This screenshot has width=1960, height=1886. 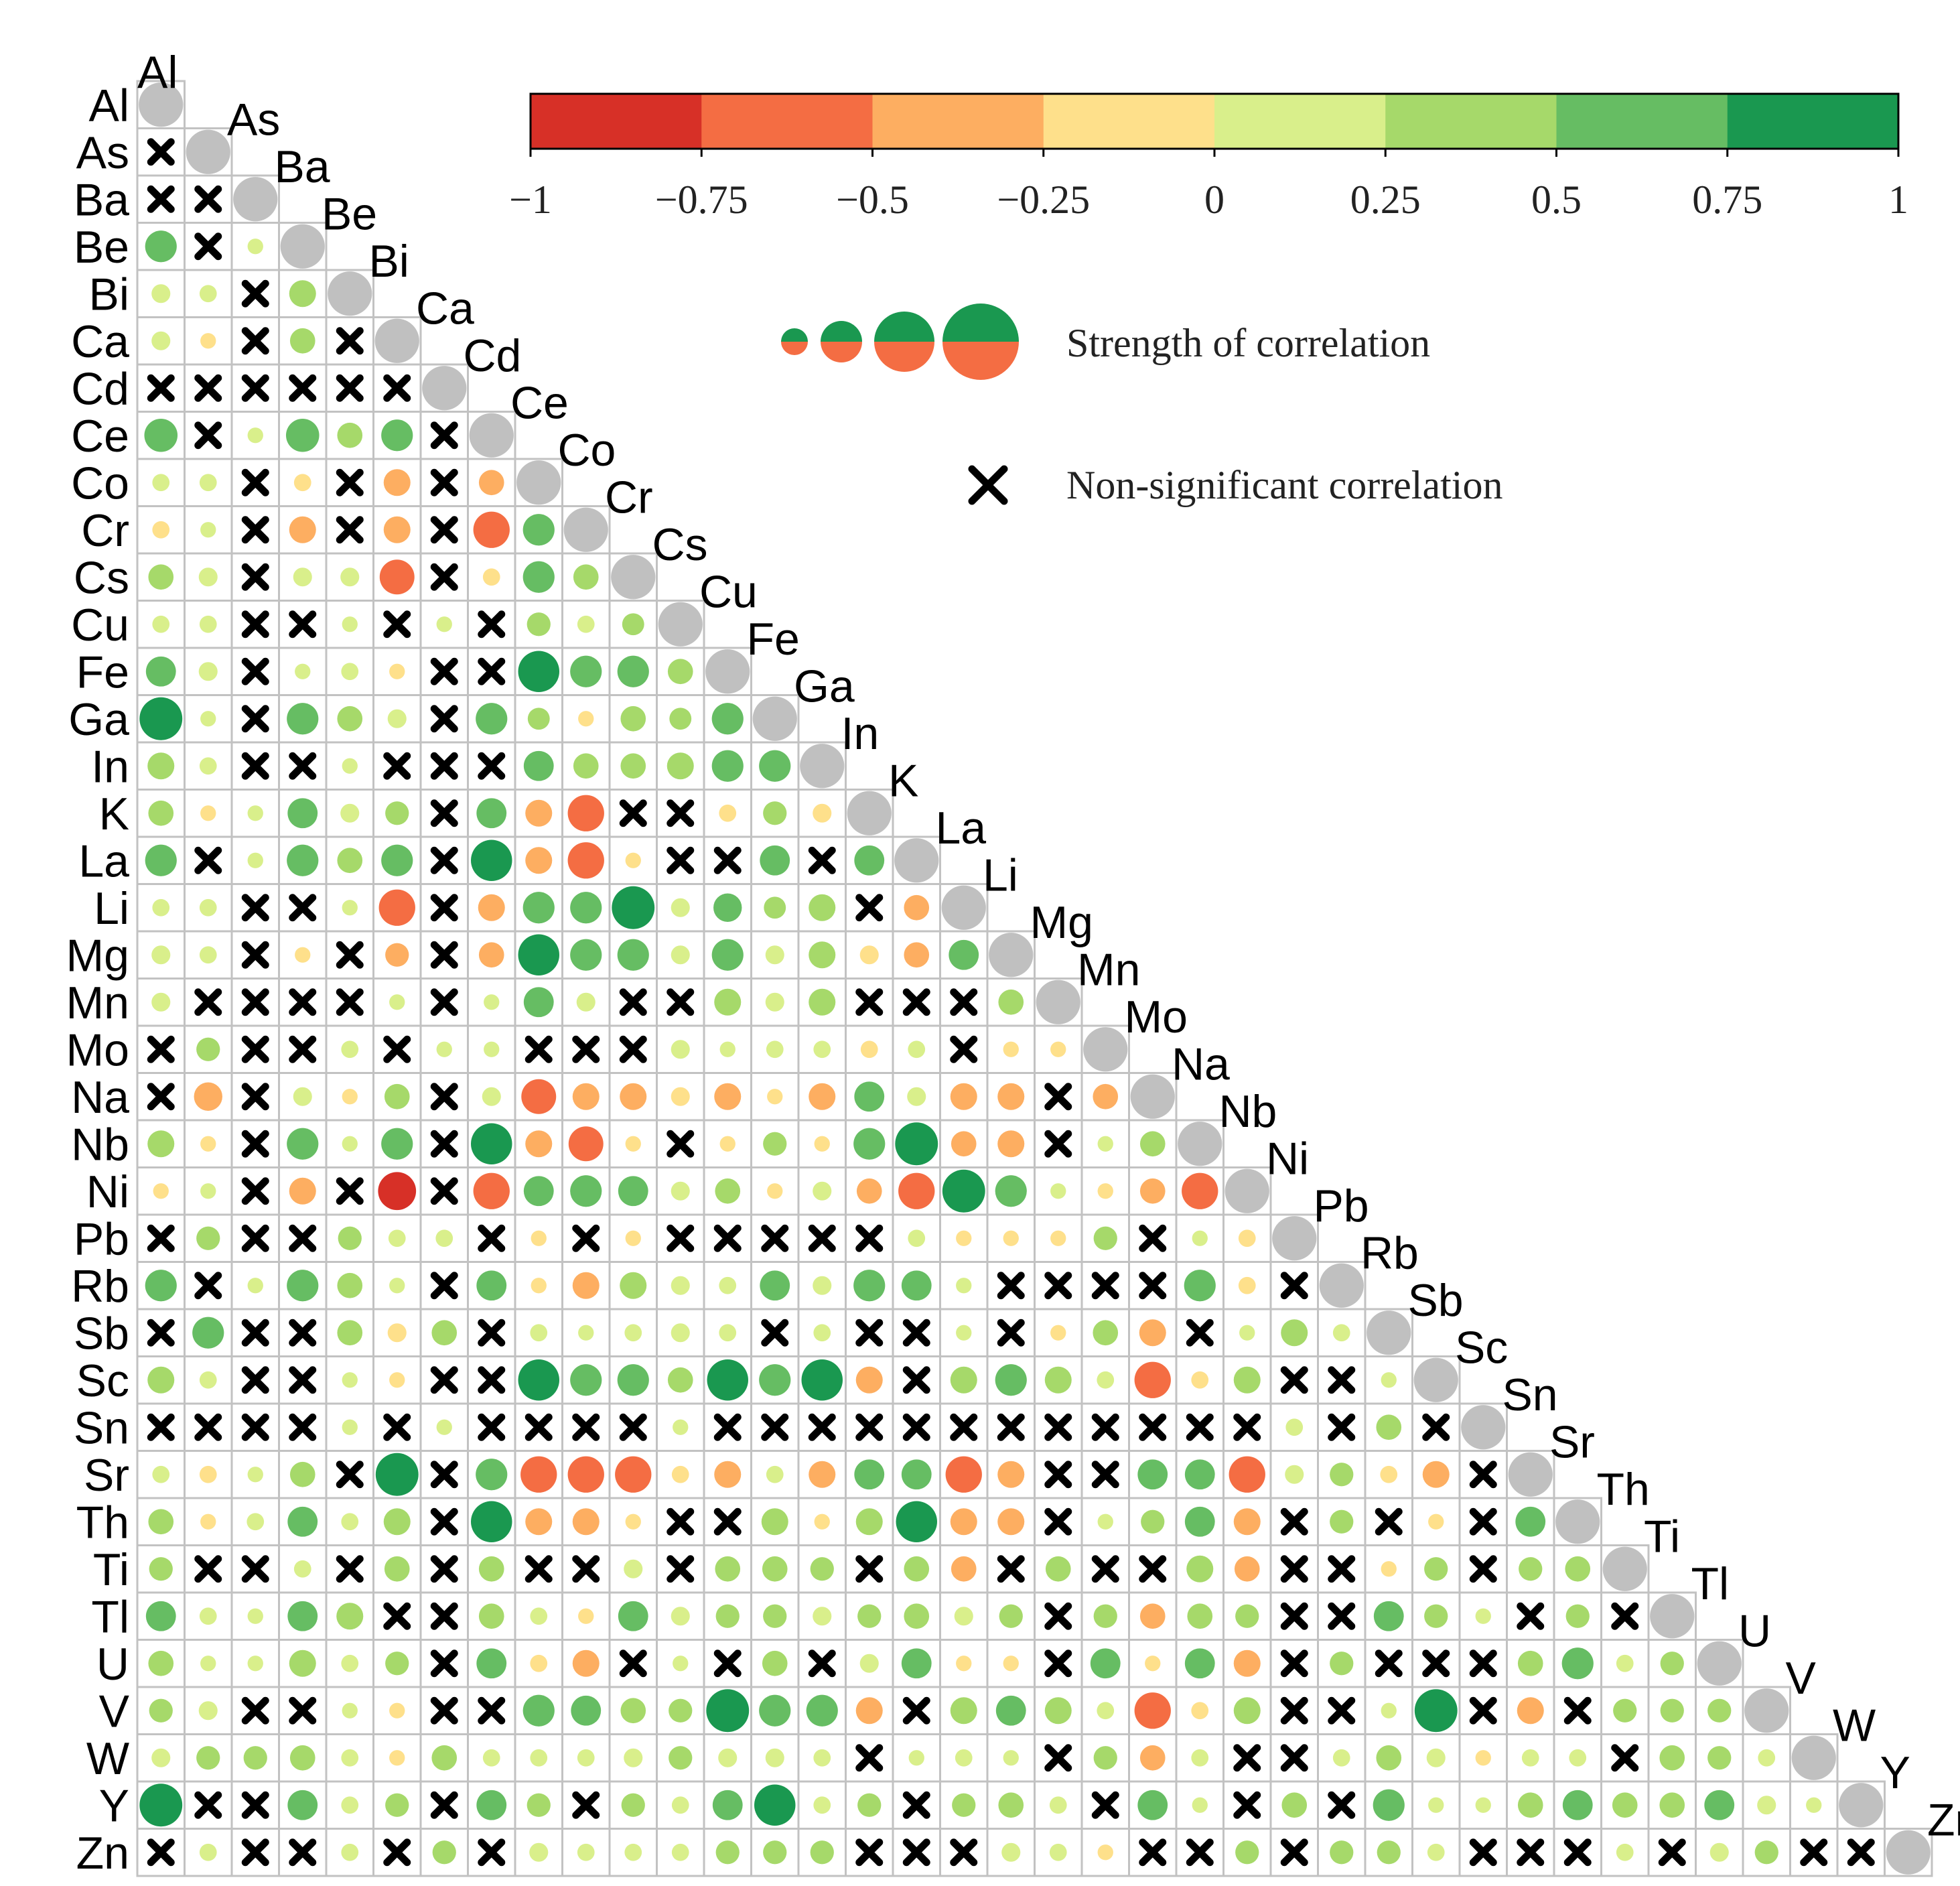 I want to click on corr-circle-Sb-As, so click(x=208, y=1333).